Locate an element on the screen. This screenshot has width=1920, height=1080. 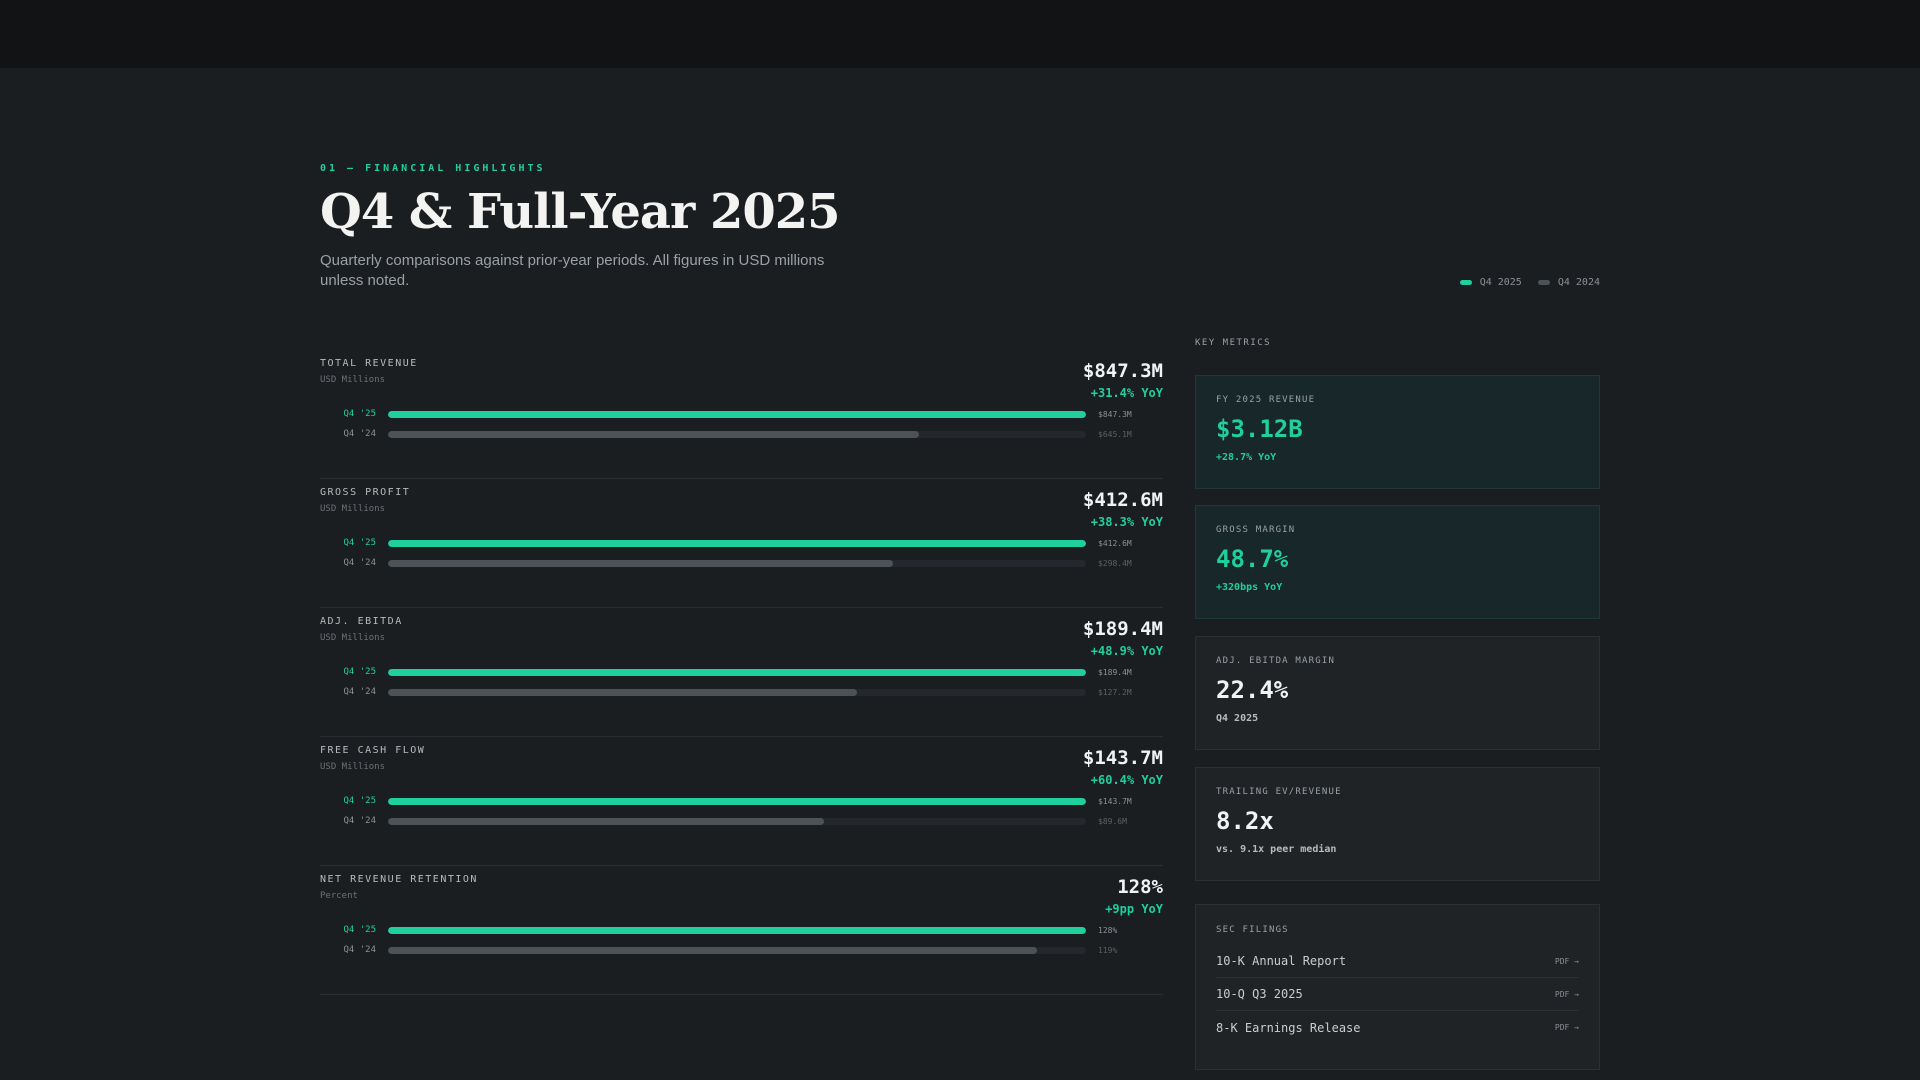
card-label: FY 2025 REVENUE is located at coordinates (1266, 400).